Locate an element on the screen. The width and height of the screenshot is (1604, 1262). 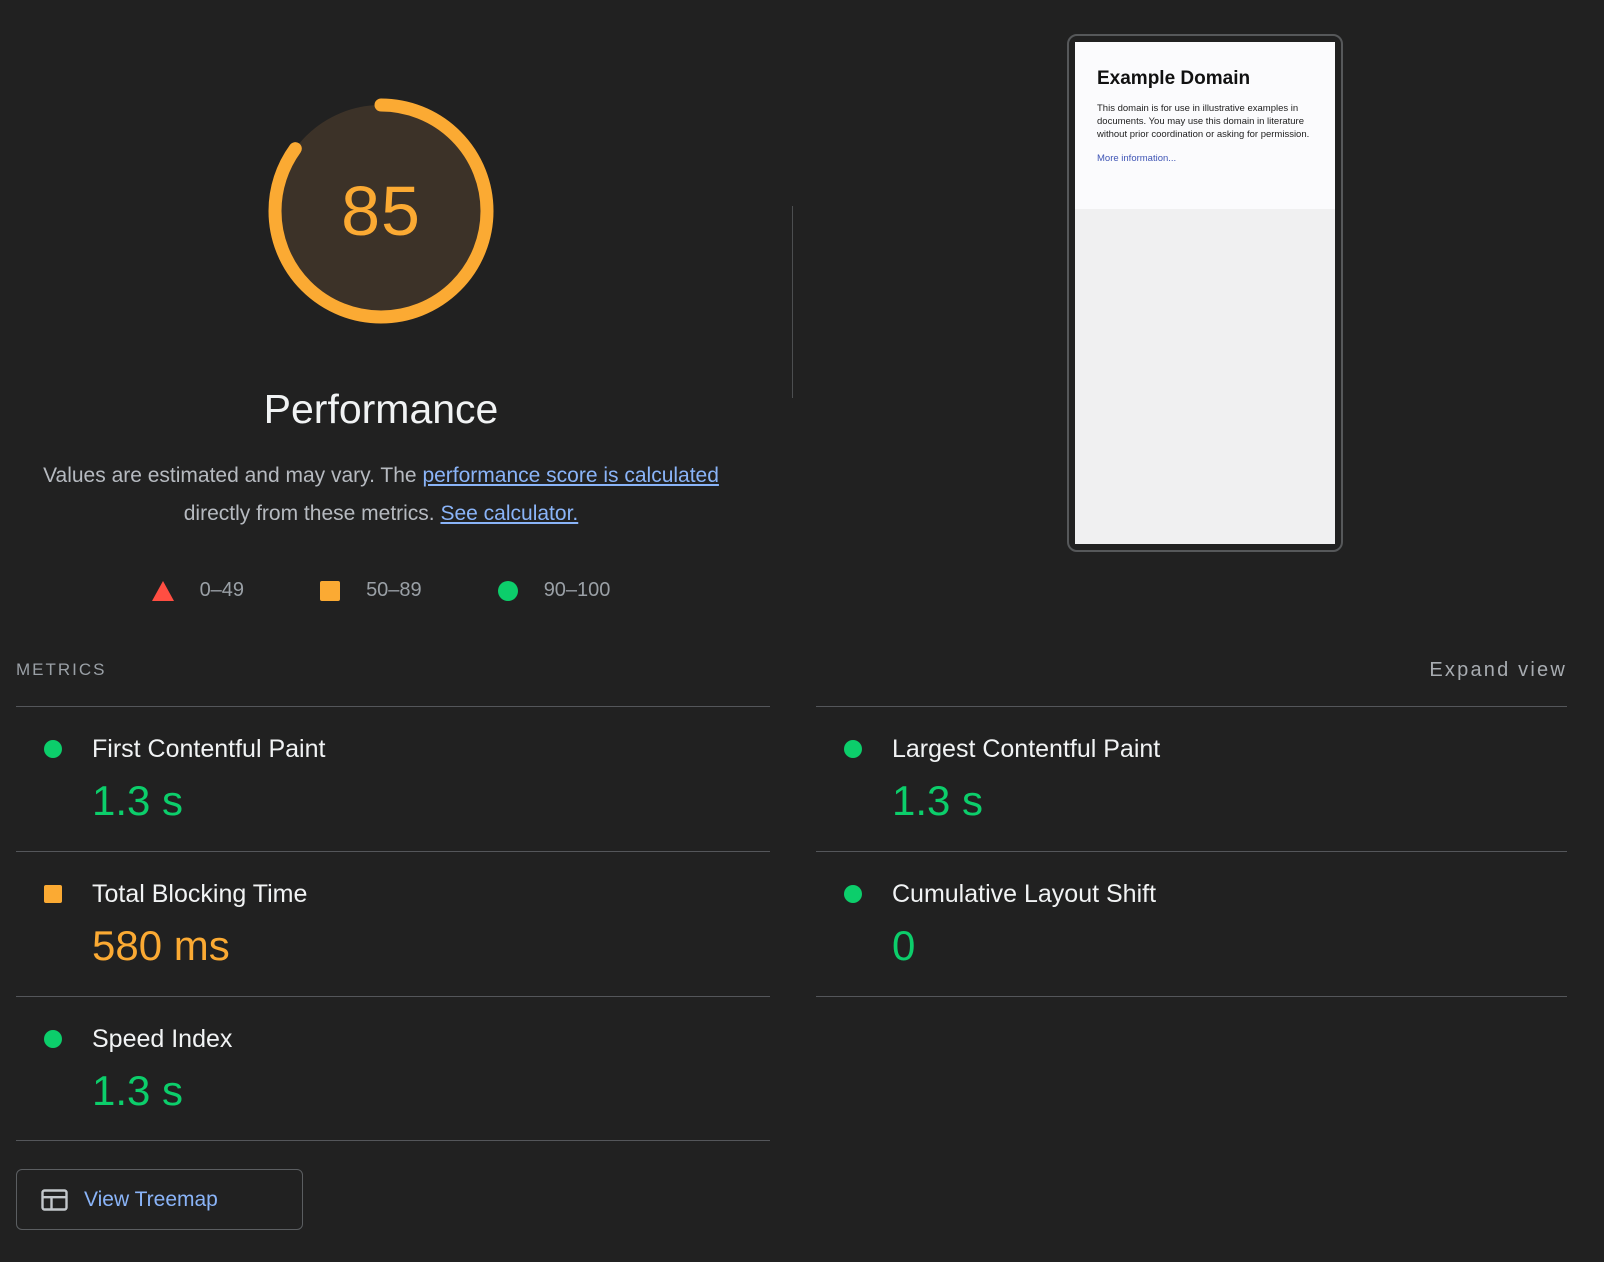
metric-label: First Contentful Paint is located at coordinates (209, 748).